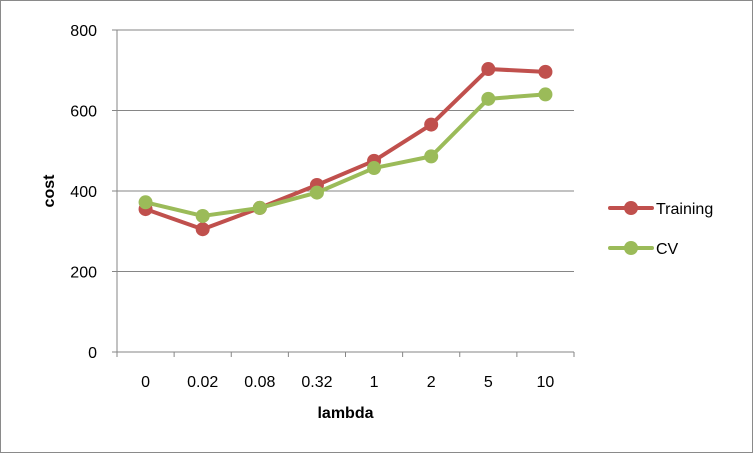 The height and width of the screenshot is (454, 753). I want to click on legend: Training CV, so click(660, 229).